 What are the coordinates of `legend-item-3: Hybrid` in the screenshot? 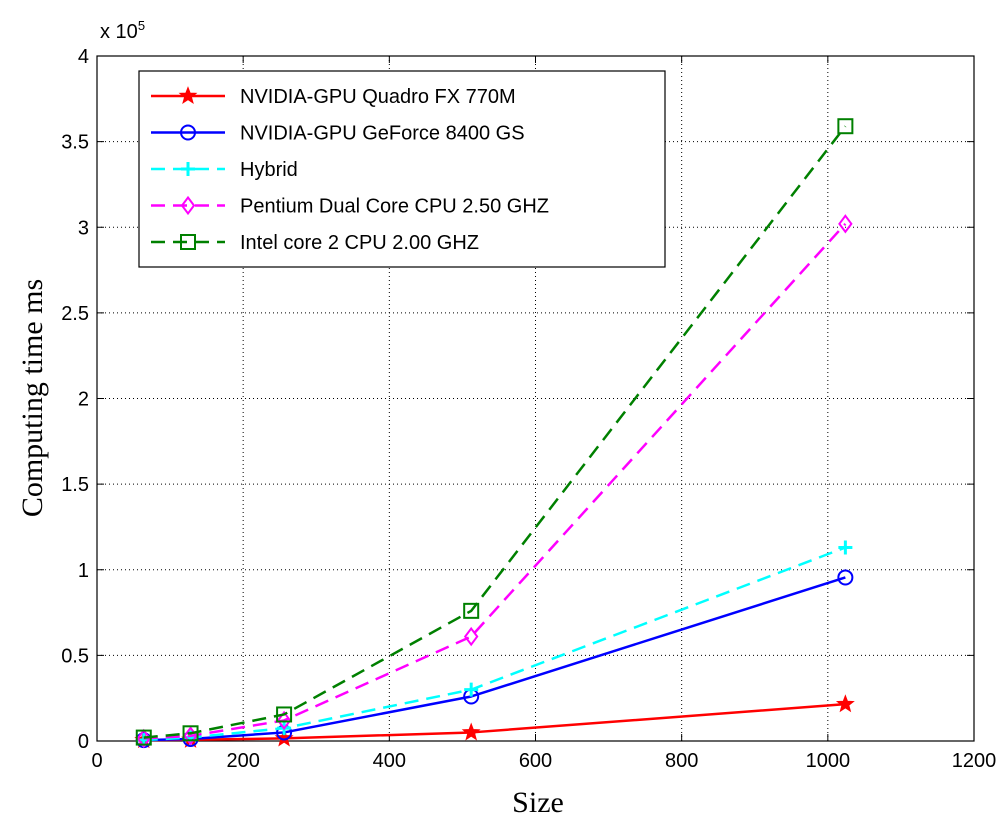 It's located at (224, 170).